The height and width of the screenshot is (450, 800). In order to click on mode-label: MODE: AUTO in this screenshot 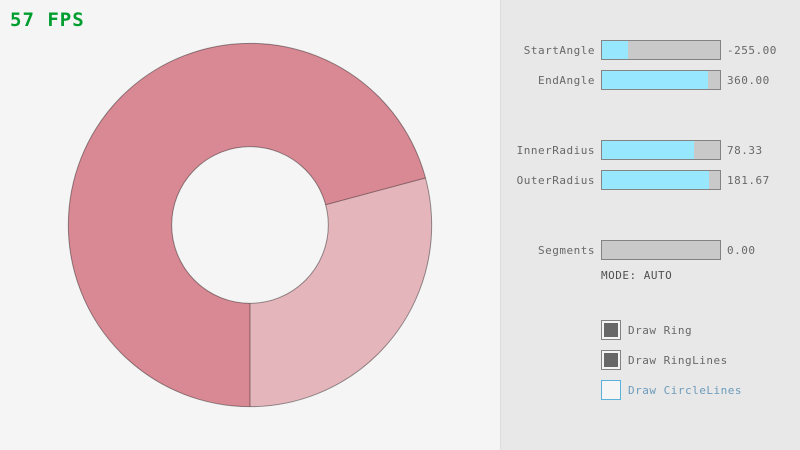, I will do `click(637, 275)`.